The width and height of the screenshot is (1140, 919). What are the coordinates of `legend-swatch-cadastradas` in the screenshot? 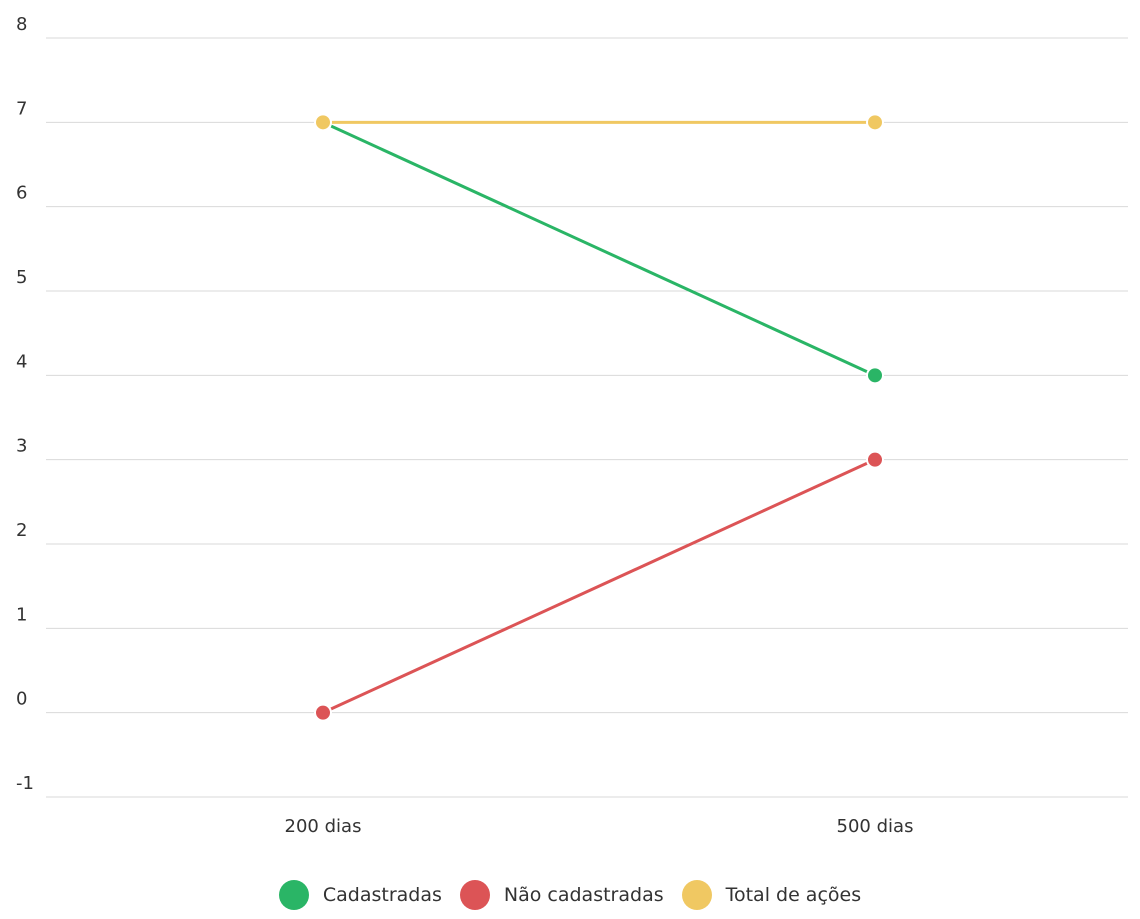 It's located at (293, 895).